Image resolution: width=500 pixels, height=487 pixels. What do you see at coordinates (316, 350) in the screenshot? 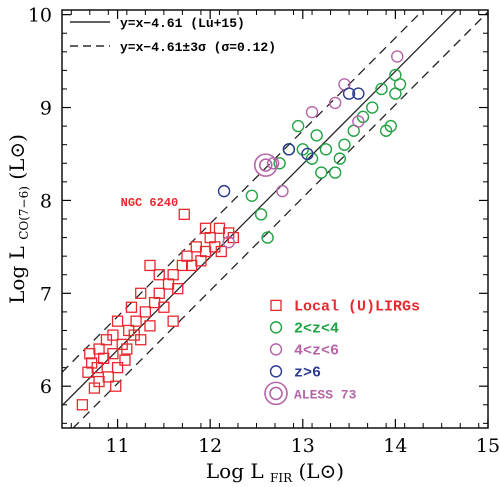
I see `legend-marker-label-2: 4<z<6` at bounding box center [316, 350].